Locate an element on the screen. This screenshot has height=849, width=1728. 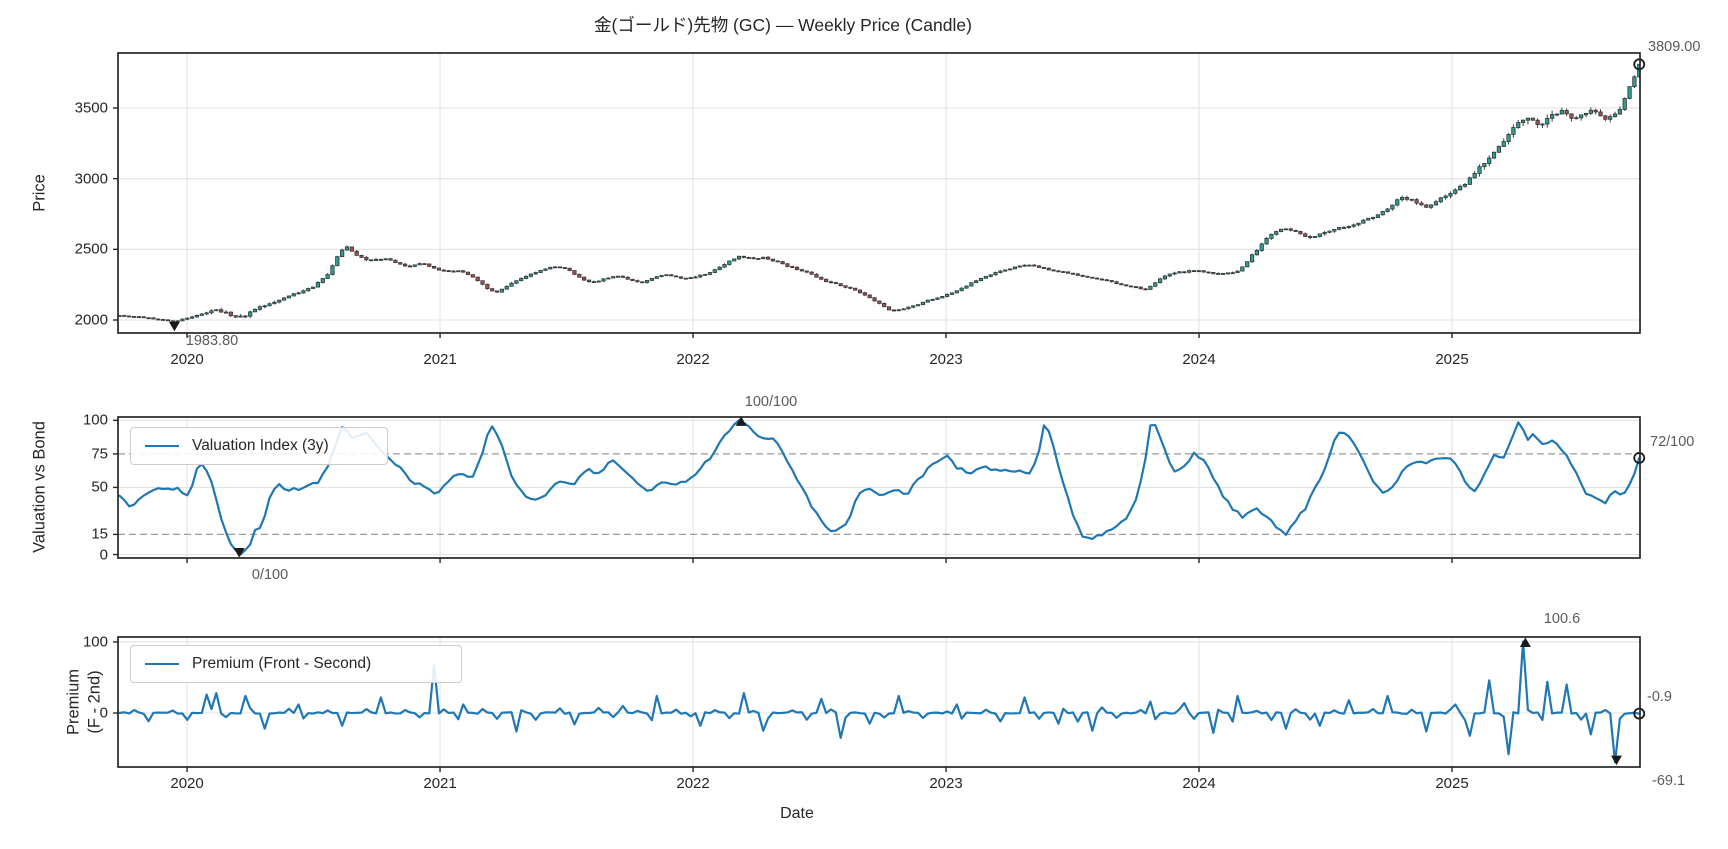
x-axis-label: Date is located at coordinates (797, 813).